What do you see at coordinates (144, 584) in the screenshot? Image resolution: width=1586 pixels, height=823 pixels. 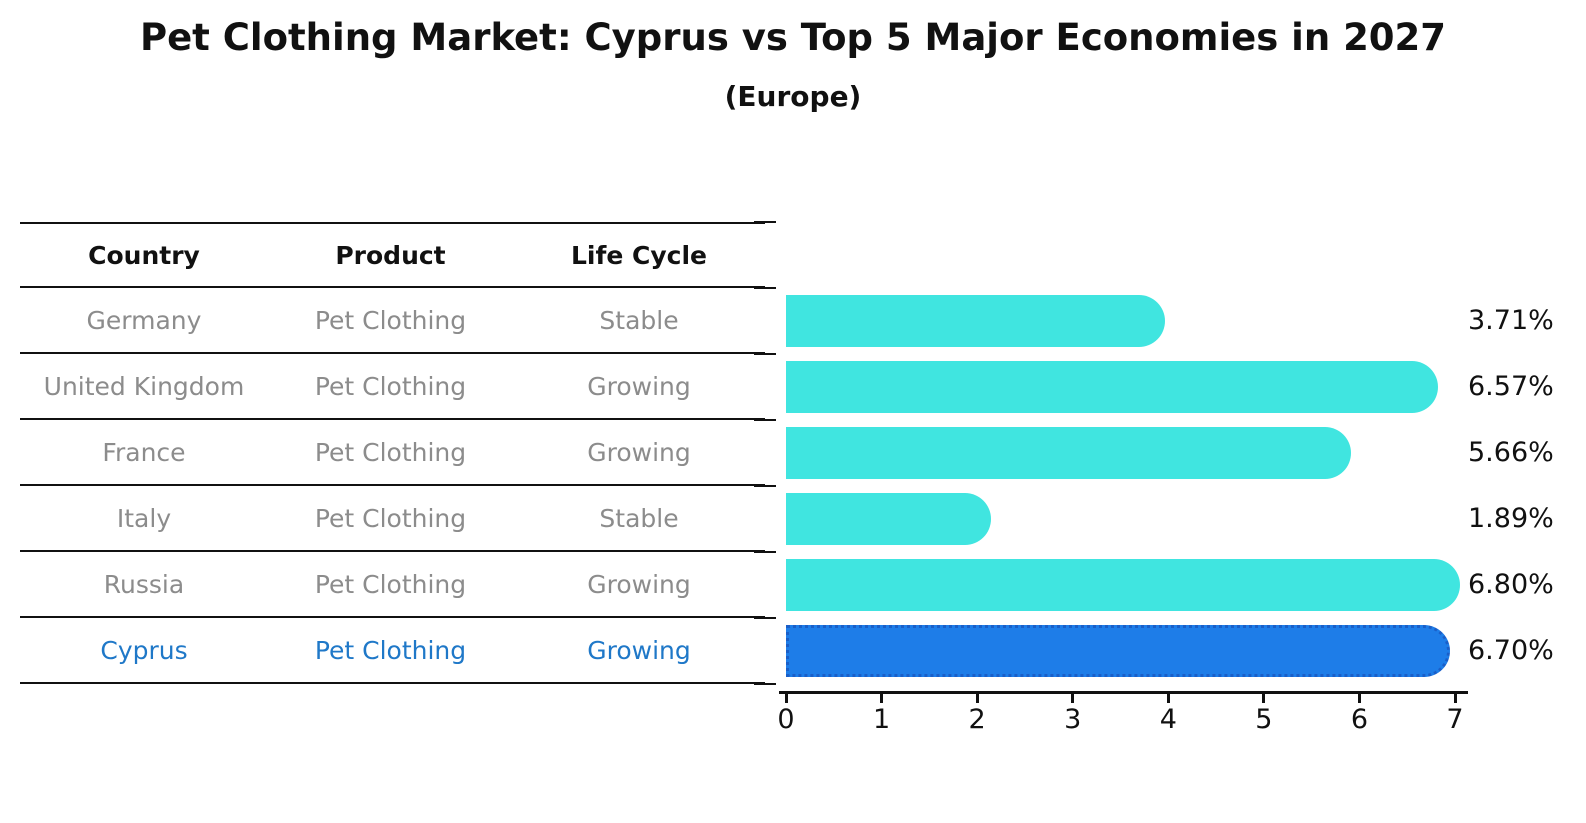 I see `cell-country: Russia` at bounding box center [144, 584].